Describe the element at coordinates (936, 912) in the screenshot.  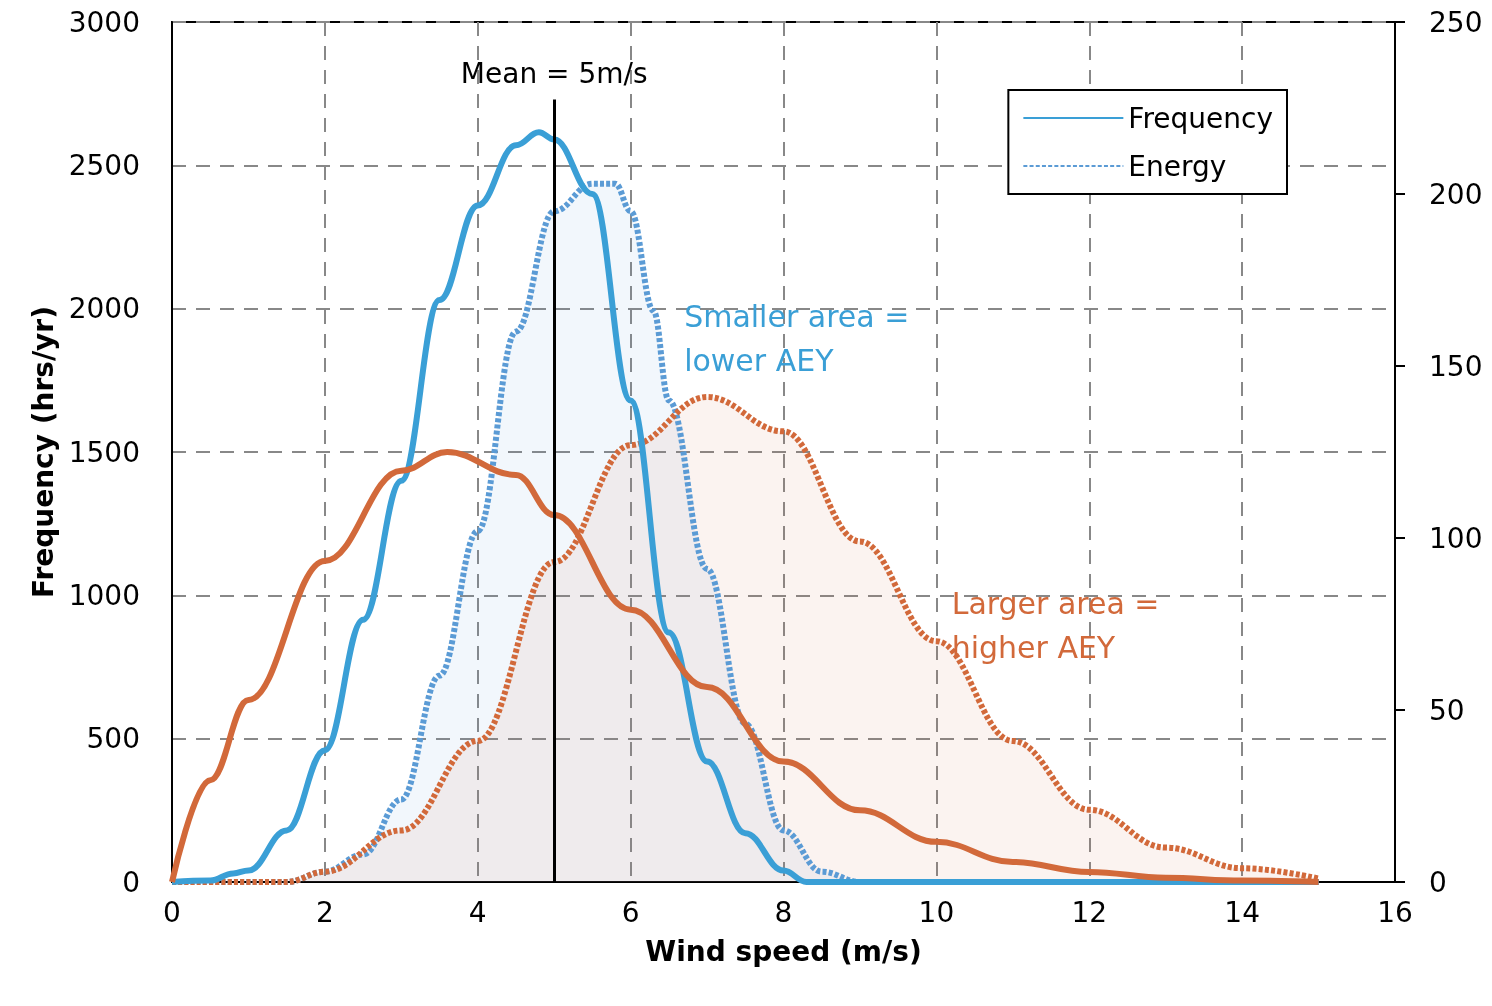
I see `x-tick-label: 10` at that location.